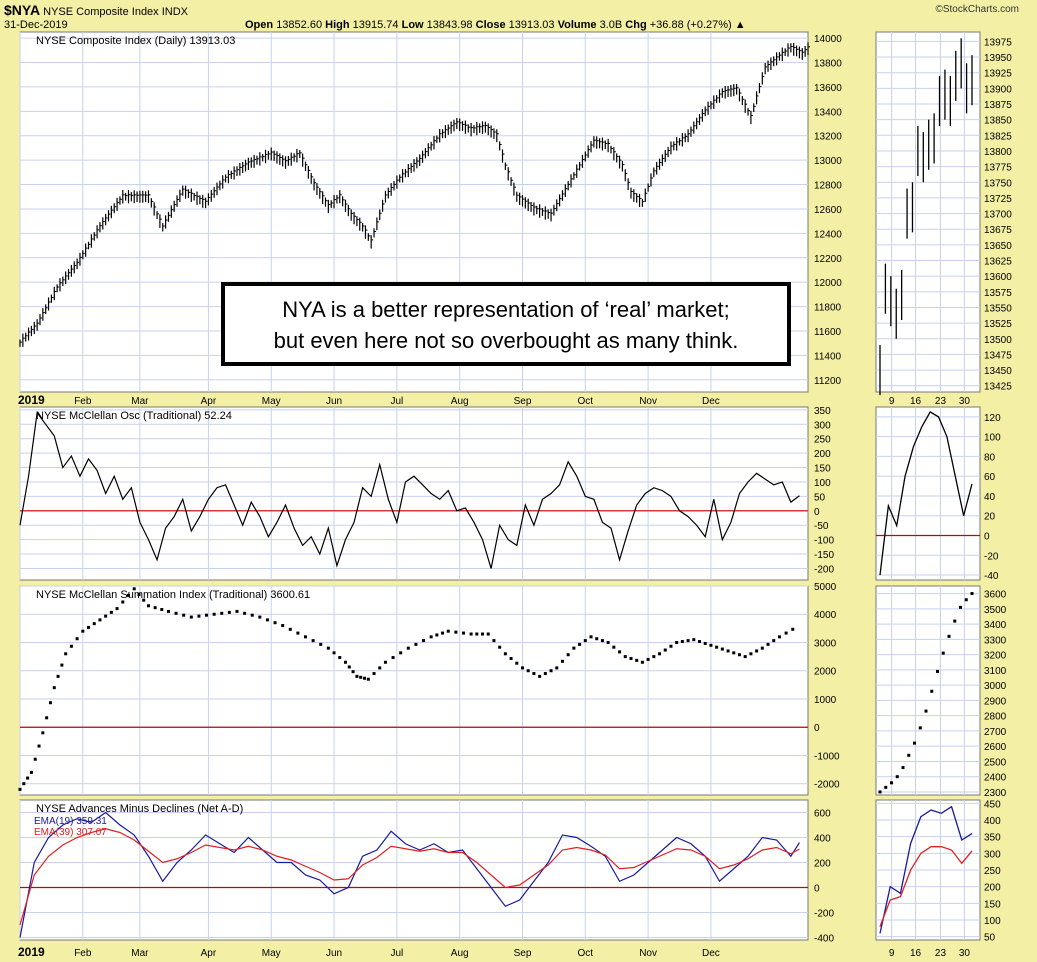 Image resolution: width=1037 pixels, height=962 pixels. I want to click on zoom-y-tick-label: 13725, so click(998, 199).